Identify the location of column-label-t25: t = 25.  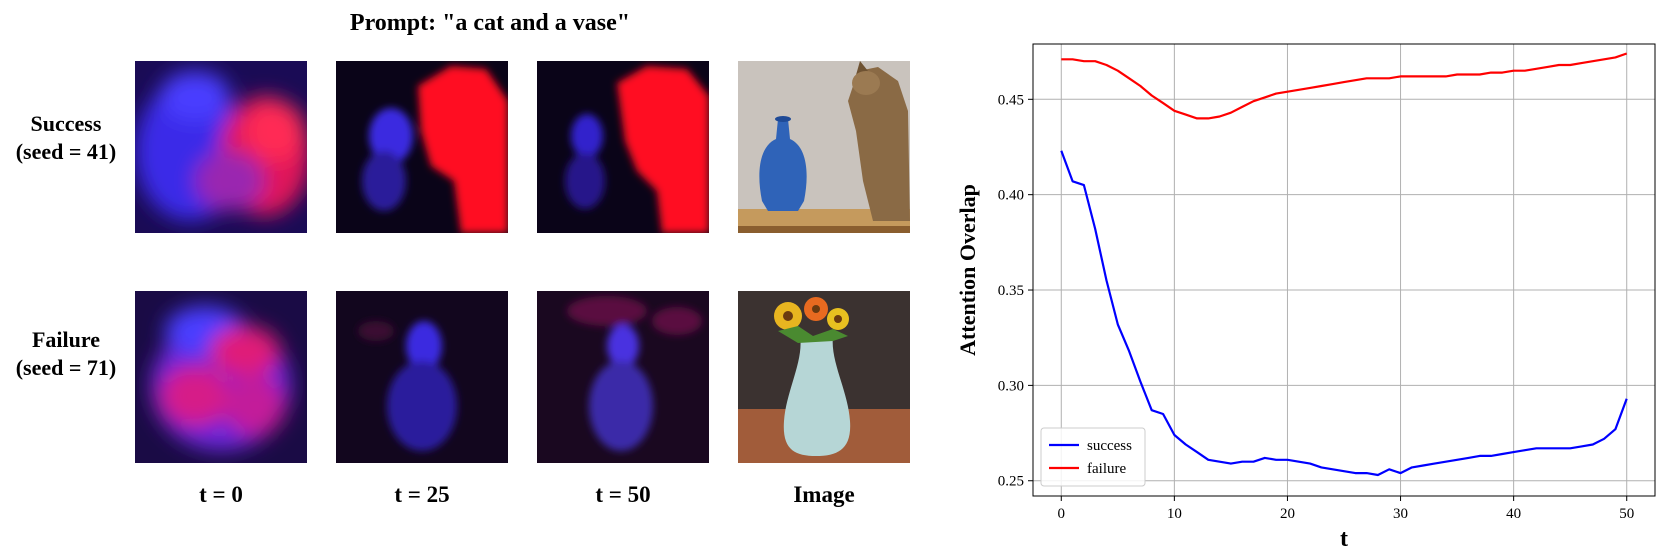
(422, 494).